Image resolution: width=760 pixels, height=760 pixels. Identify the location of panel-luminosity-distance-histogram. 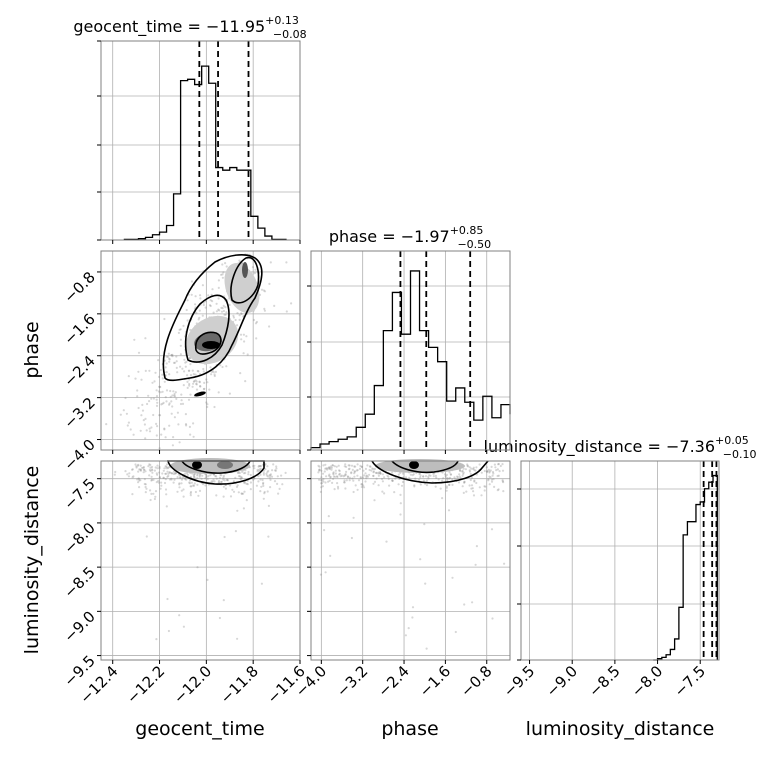
(618, 562).